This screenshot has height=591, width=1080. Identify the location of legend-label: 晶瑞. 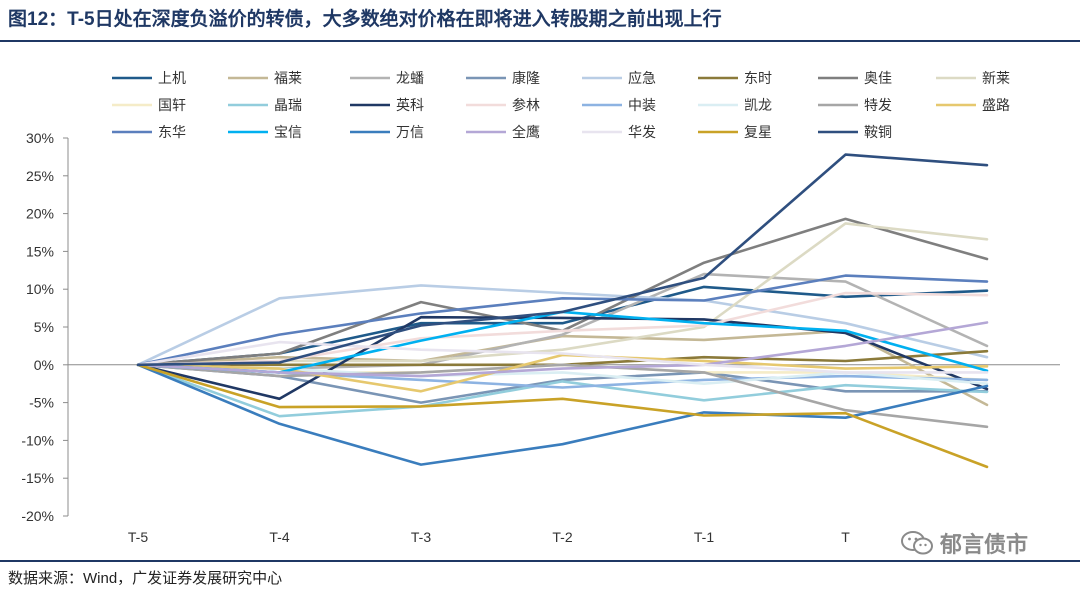
(288, 105).